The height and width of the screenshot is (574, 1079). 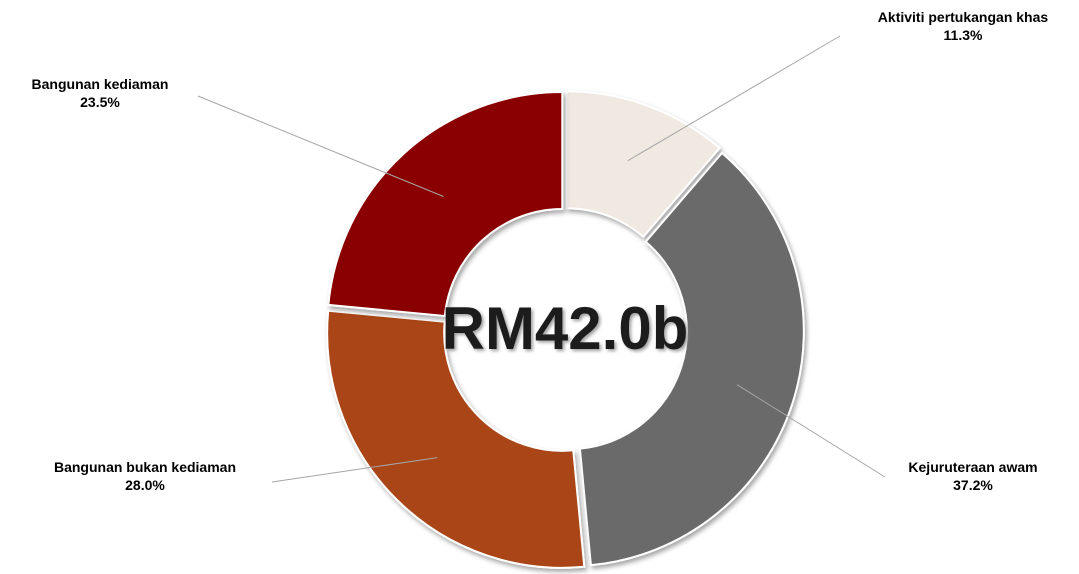 What do you see at coordinates (145, 467) in the screenshot?
I see `slice-label: Bangunan bukan kediaman` at bounding box center [145, 467].